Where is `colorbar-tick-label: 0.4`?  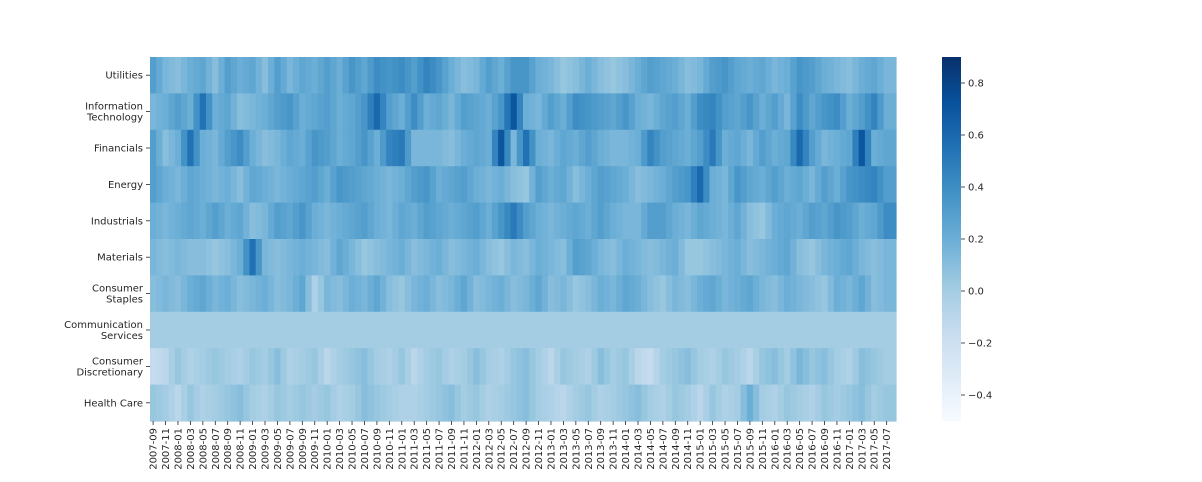 colorbar-tick-label: 0.4 is located at coordinates (976, 188).